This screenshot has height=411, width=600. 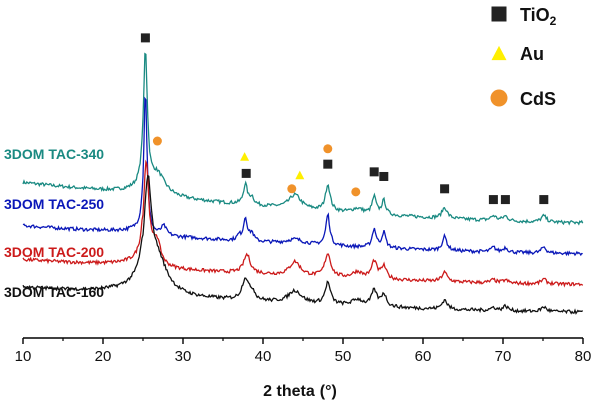 I want to click on x-tick-label-80: 80, so click(x=583, y=356).